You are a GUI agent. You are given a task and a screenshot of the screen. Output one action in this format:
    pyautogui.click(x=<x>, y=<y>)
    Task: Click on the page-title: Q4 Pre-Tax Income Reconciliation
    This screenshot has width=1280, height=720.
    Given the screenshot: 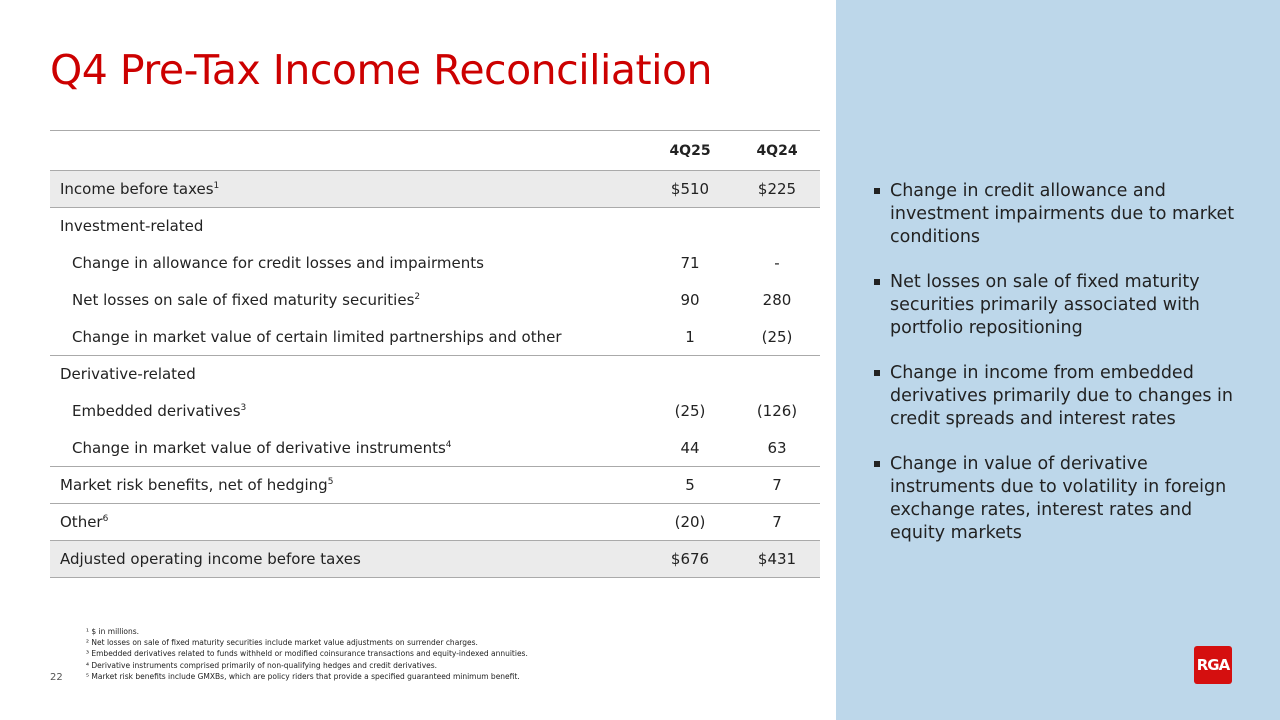 What is the action you would take?
    pyautogui.click(x=381, y=70)
    